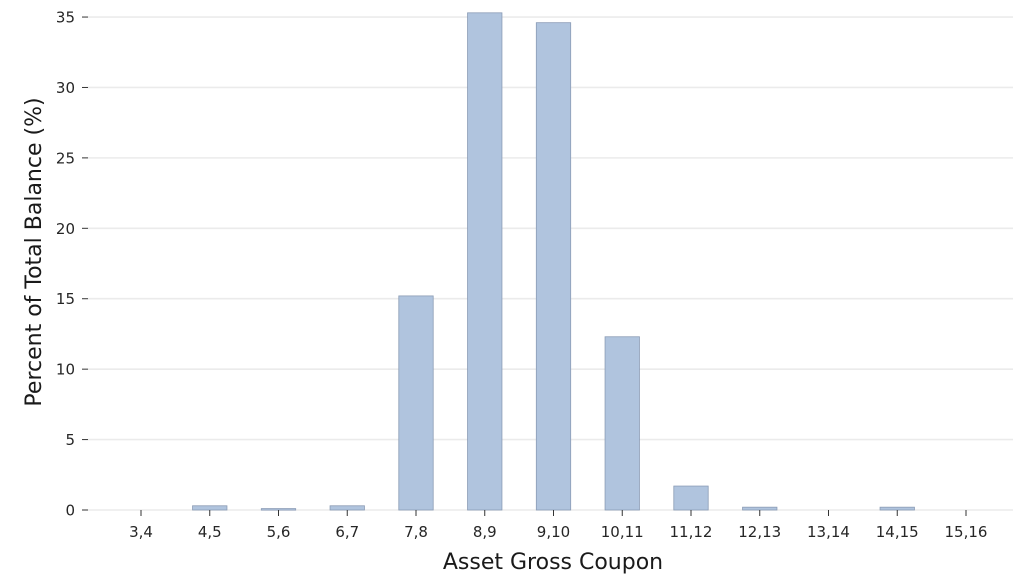 This screenshot has width=1013, height=575. What do you see at coordinates (553, 562) in the screenshot?
I see `x-axis-label: Asset Gross Coupon` at bounding box center [553, 562].